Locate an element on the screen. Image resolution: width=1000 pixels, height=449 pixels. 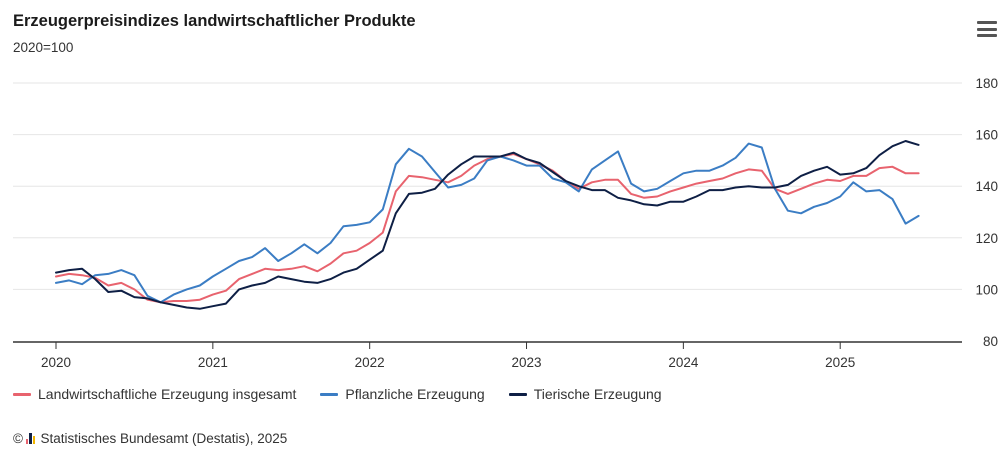
y-tick-label: 140 is located at coordinates (986, 186).